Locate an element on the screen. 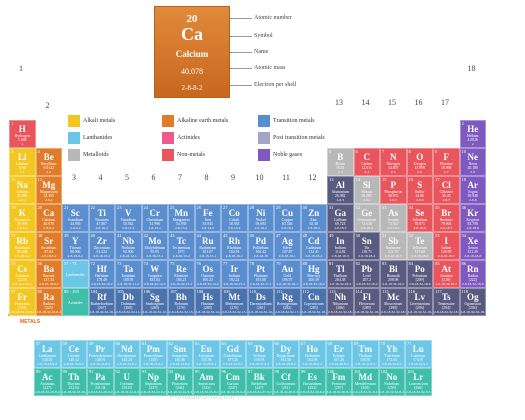 The height and width of the screenshot is (420, 525). element-cell: 17 Cl Chlorine 35.45 2-8-7 is located at coordinates (446, 190).